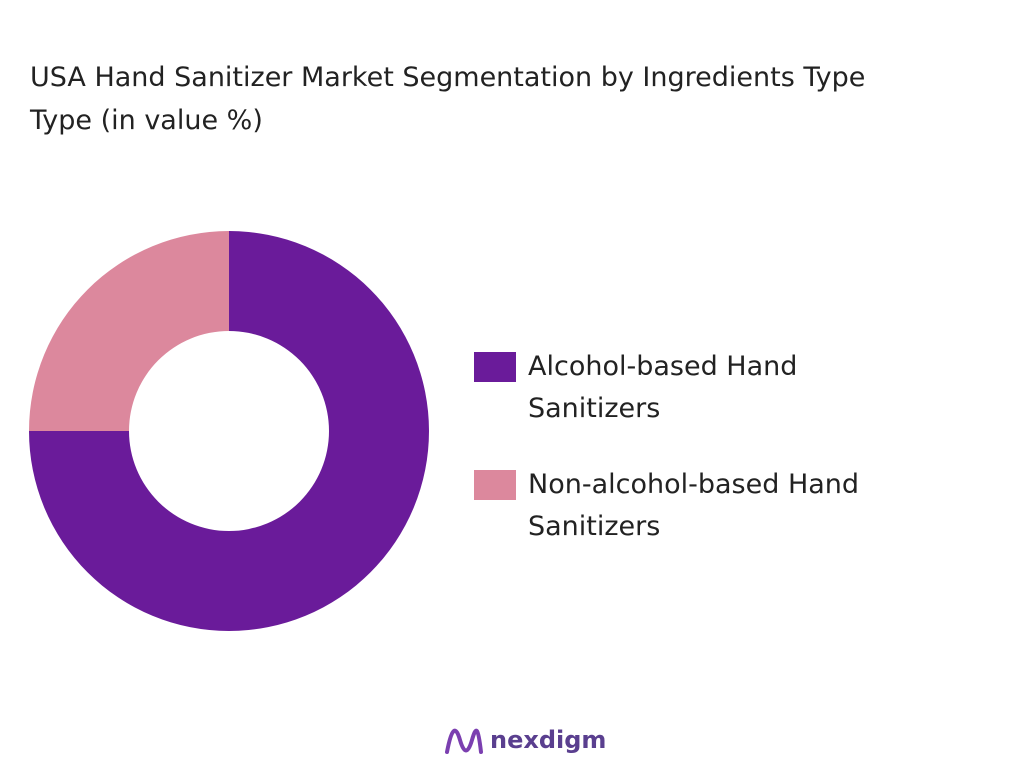 The height and width of the screenshot is (768, 1024). Describe the element at coordinates (548, 740) in the screenshot. I see `brand-name: nexdigm` at that location.